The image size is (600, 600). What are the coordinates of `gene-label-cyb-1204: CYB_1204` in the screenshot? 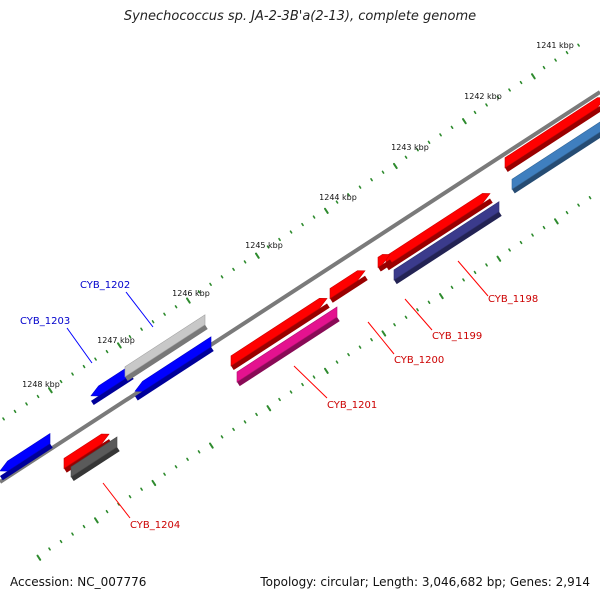 It's located at (155, 525).